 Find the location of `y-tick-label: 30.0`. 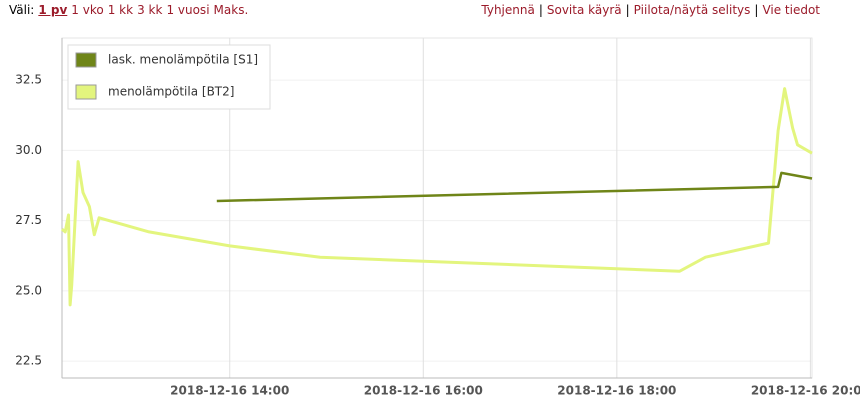

y-tick-label: 30.0 is located at coordinates (28, 150).